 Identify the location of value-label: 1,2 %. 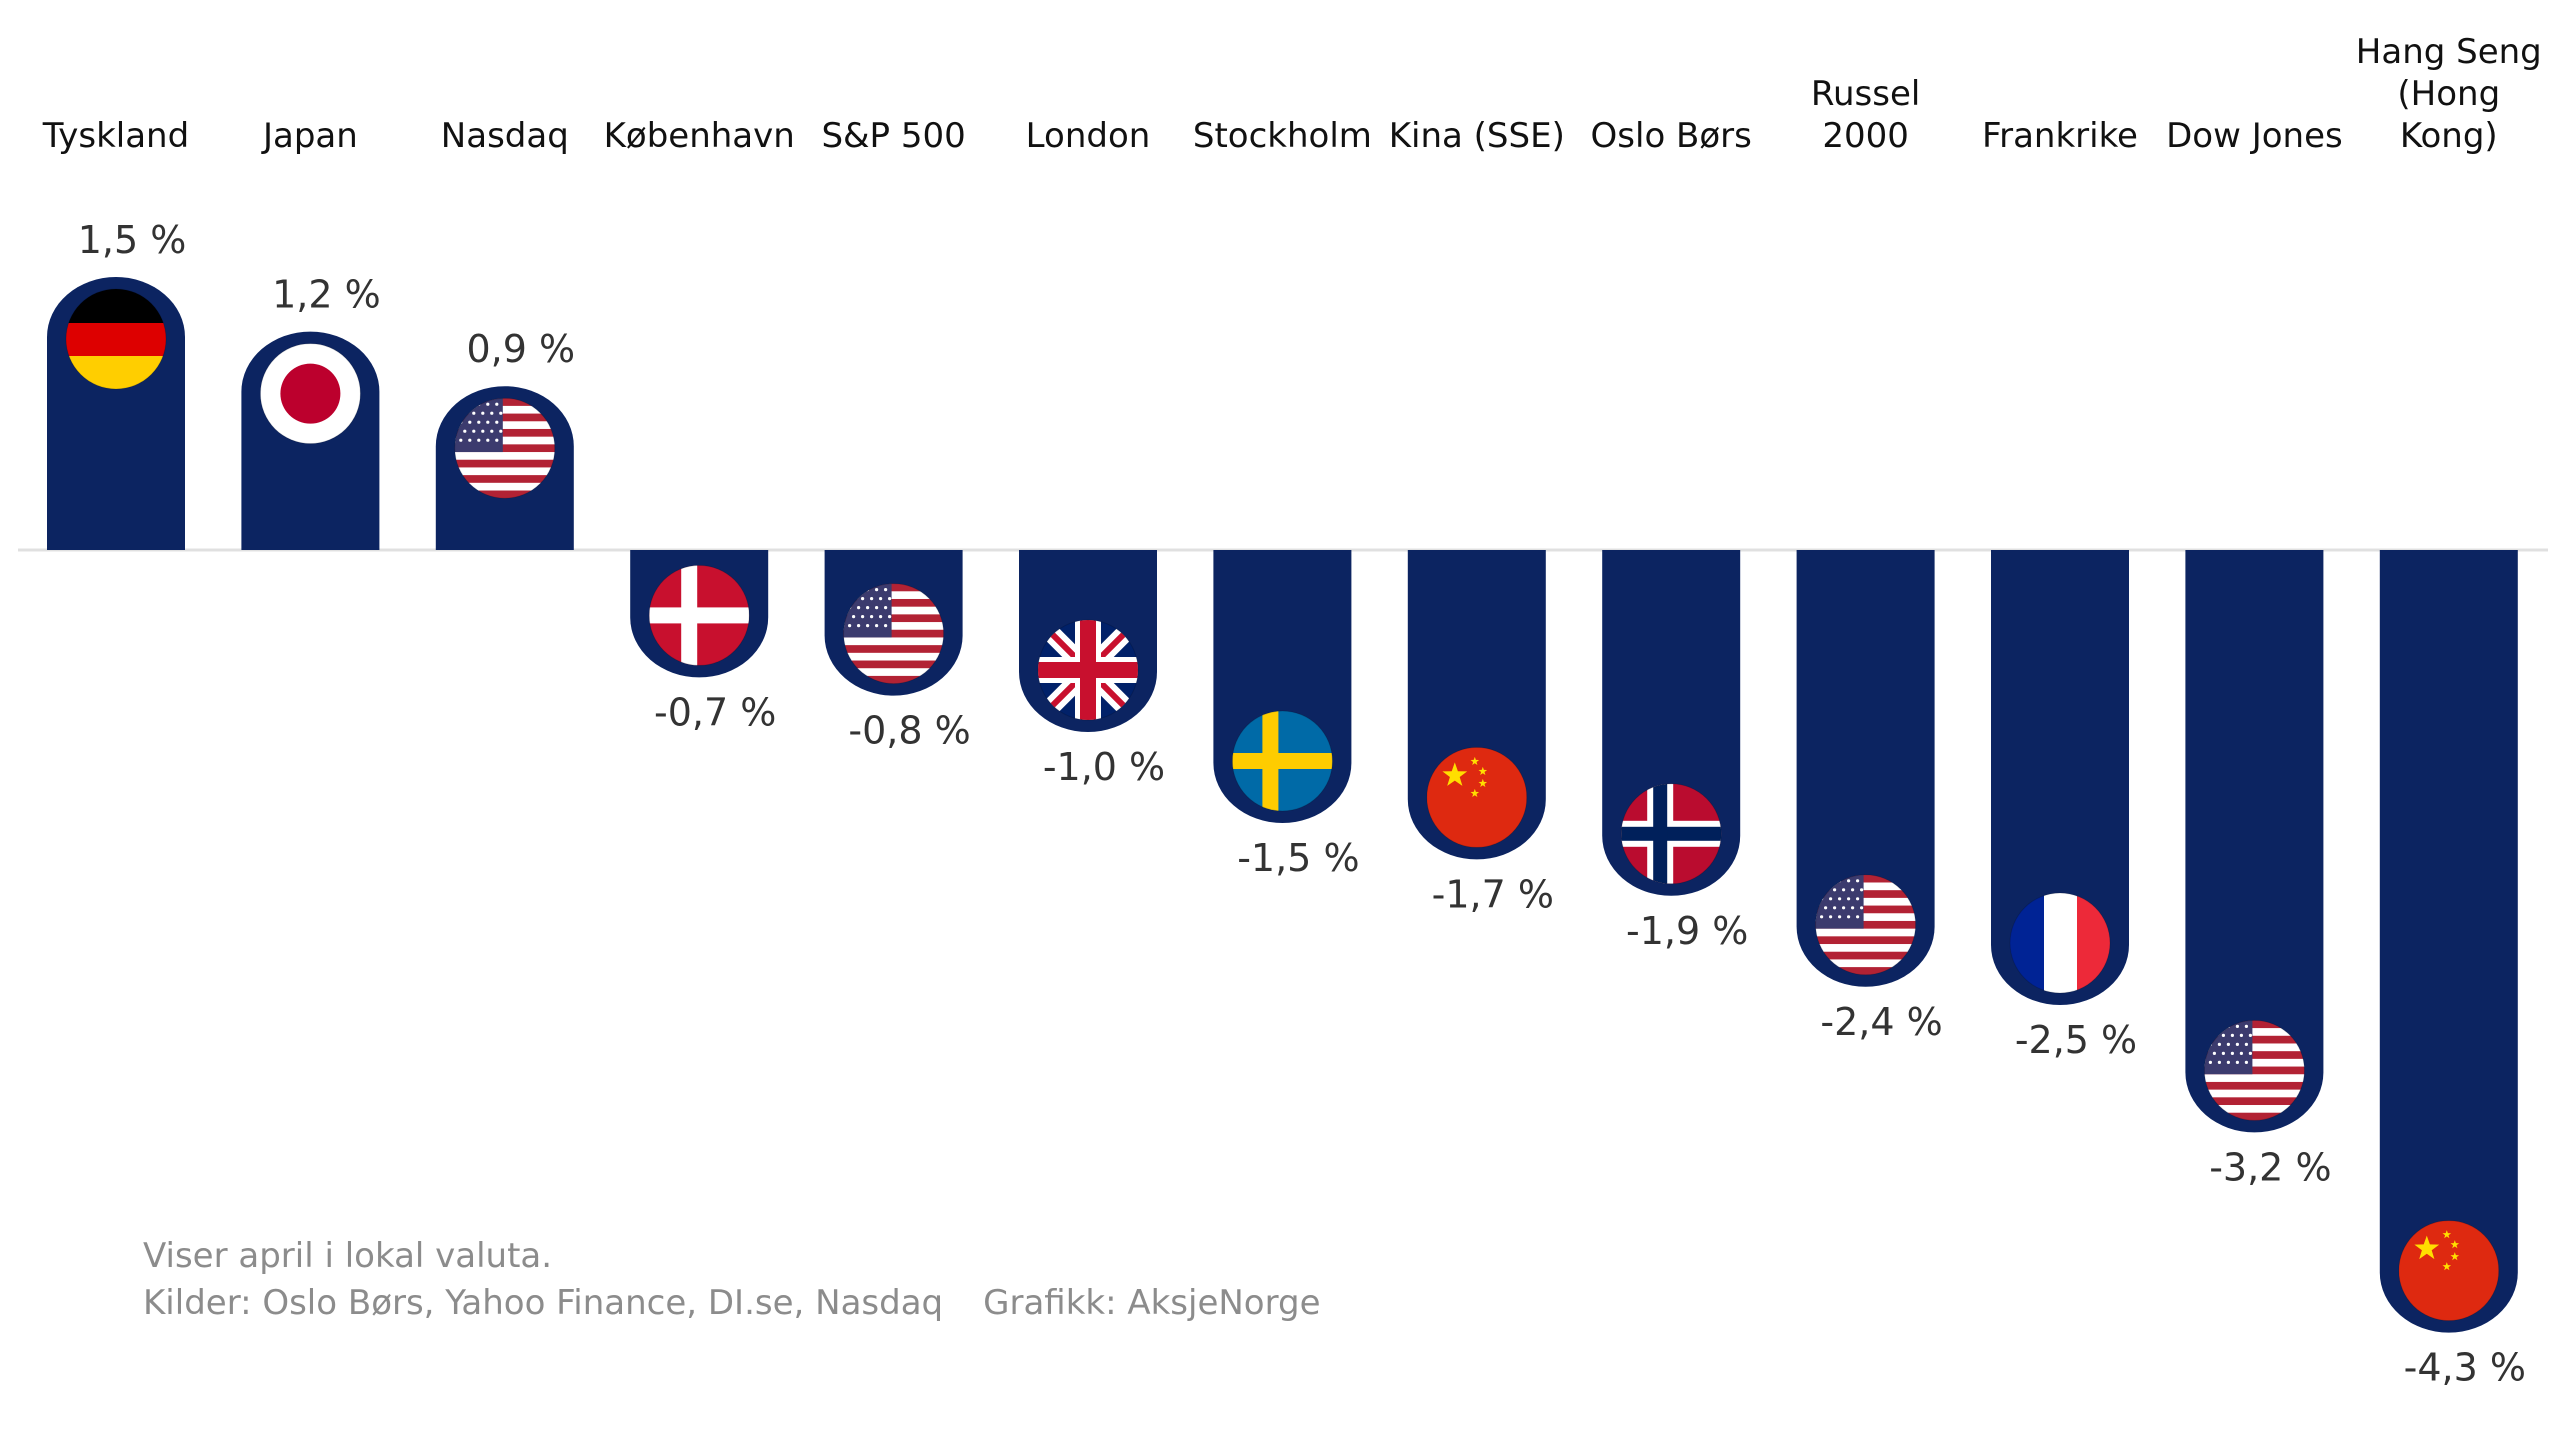
(326, 295).